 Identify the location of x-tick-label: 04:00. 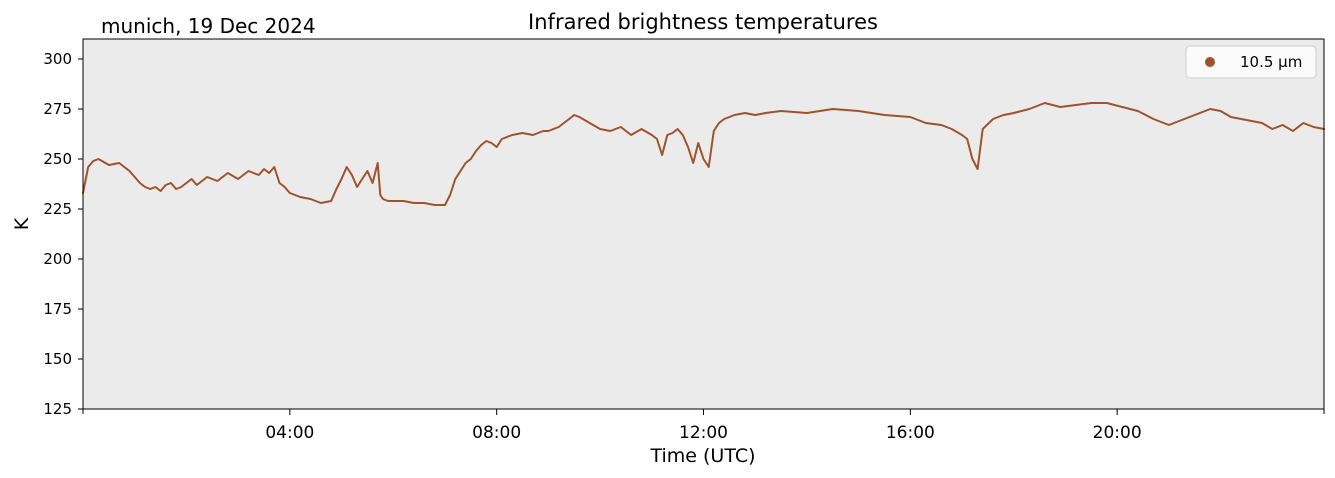
(289, 433).